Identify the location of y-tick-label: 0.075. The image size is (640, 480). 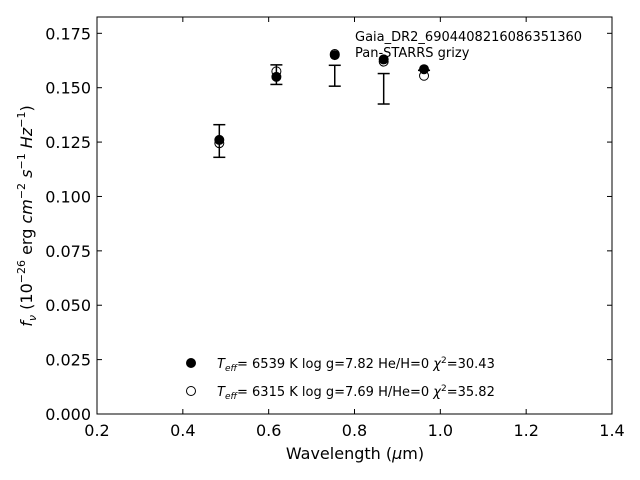
(68, 251).